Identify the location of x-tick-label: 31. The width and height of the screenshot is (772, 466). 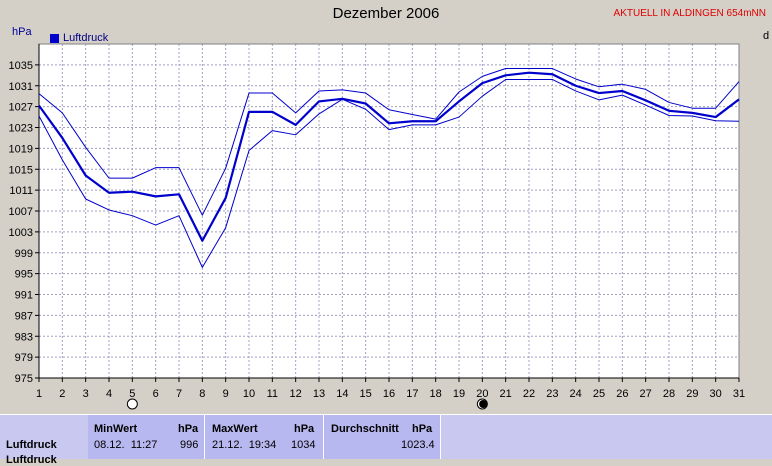
(739, 394).